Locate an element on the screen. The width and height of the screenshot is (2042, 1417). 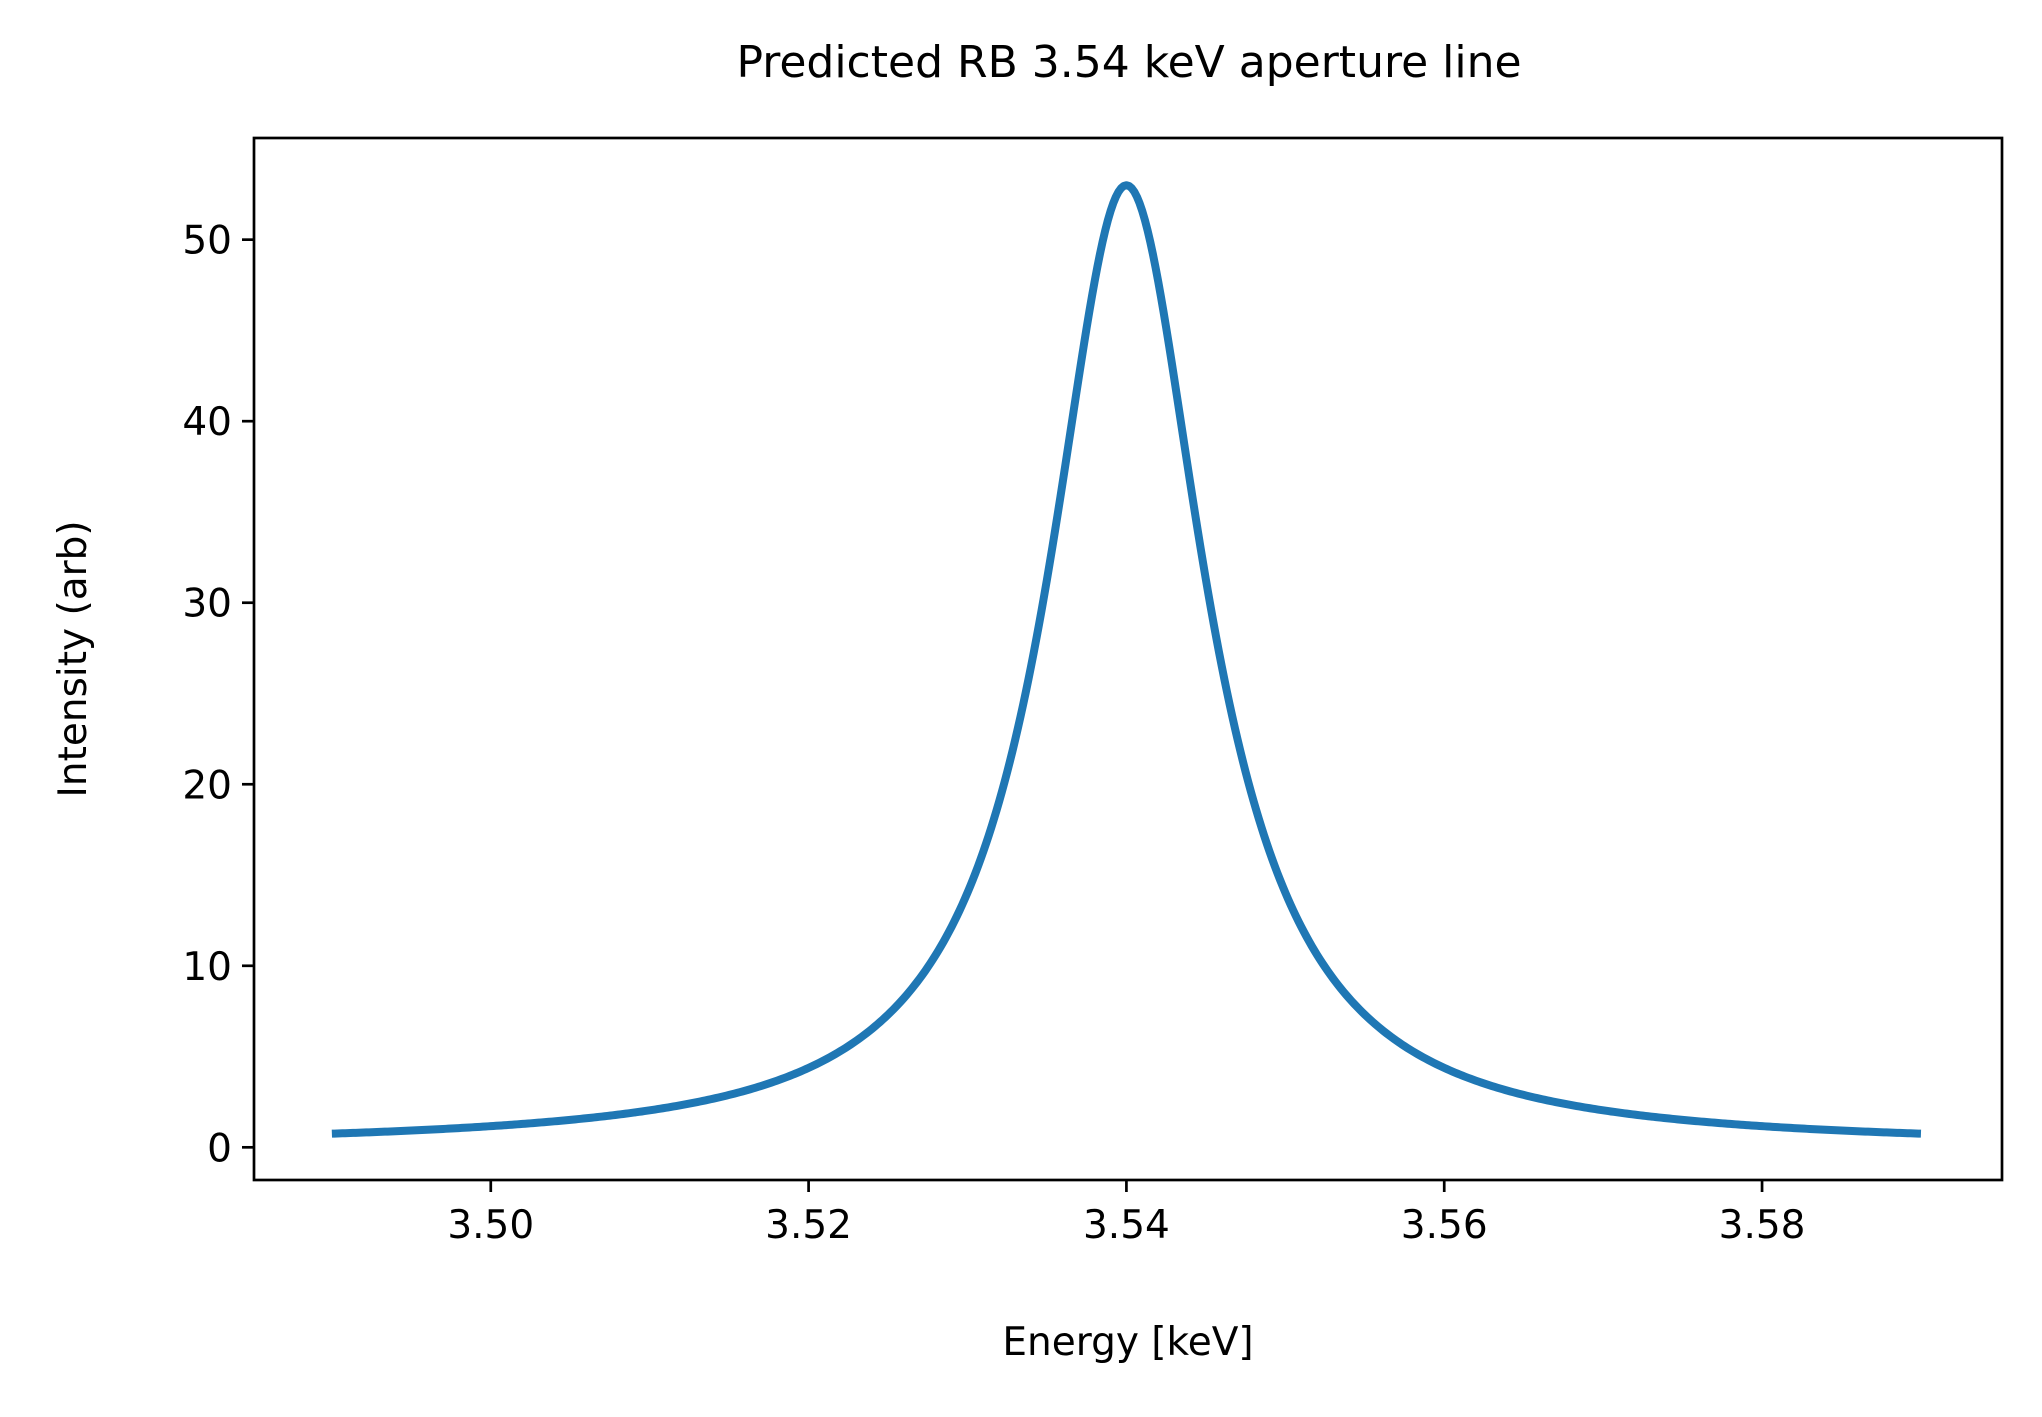
x-tick-label: 3.54 is located at coordinates (1126, 1225).